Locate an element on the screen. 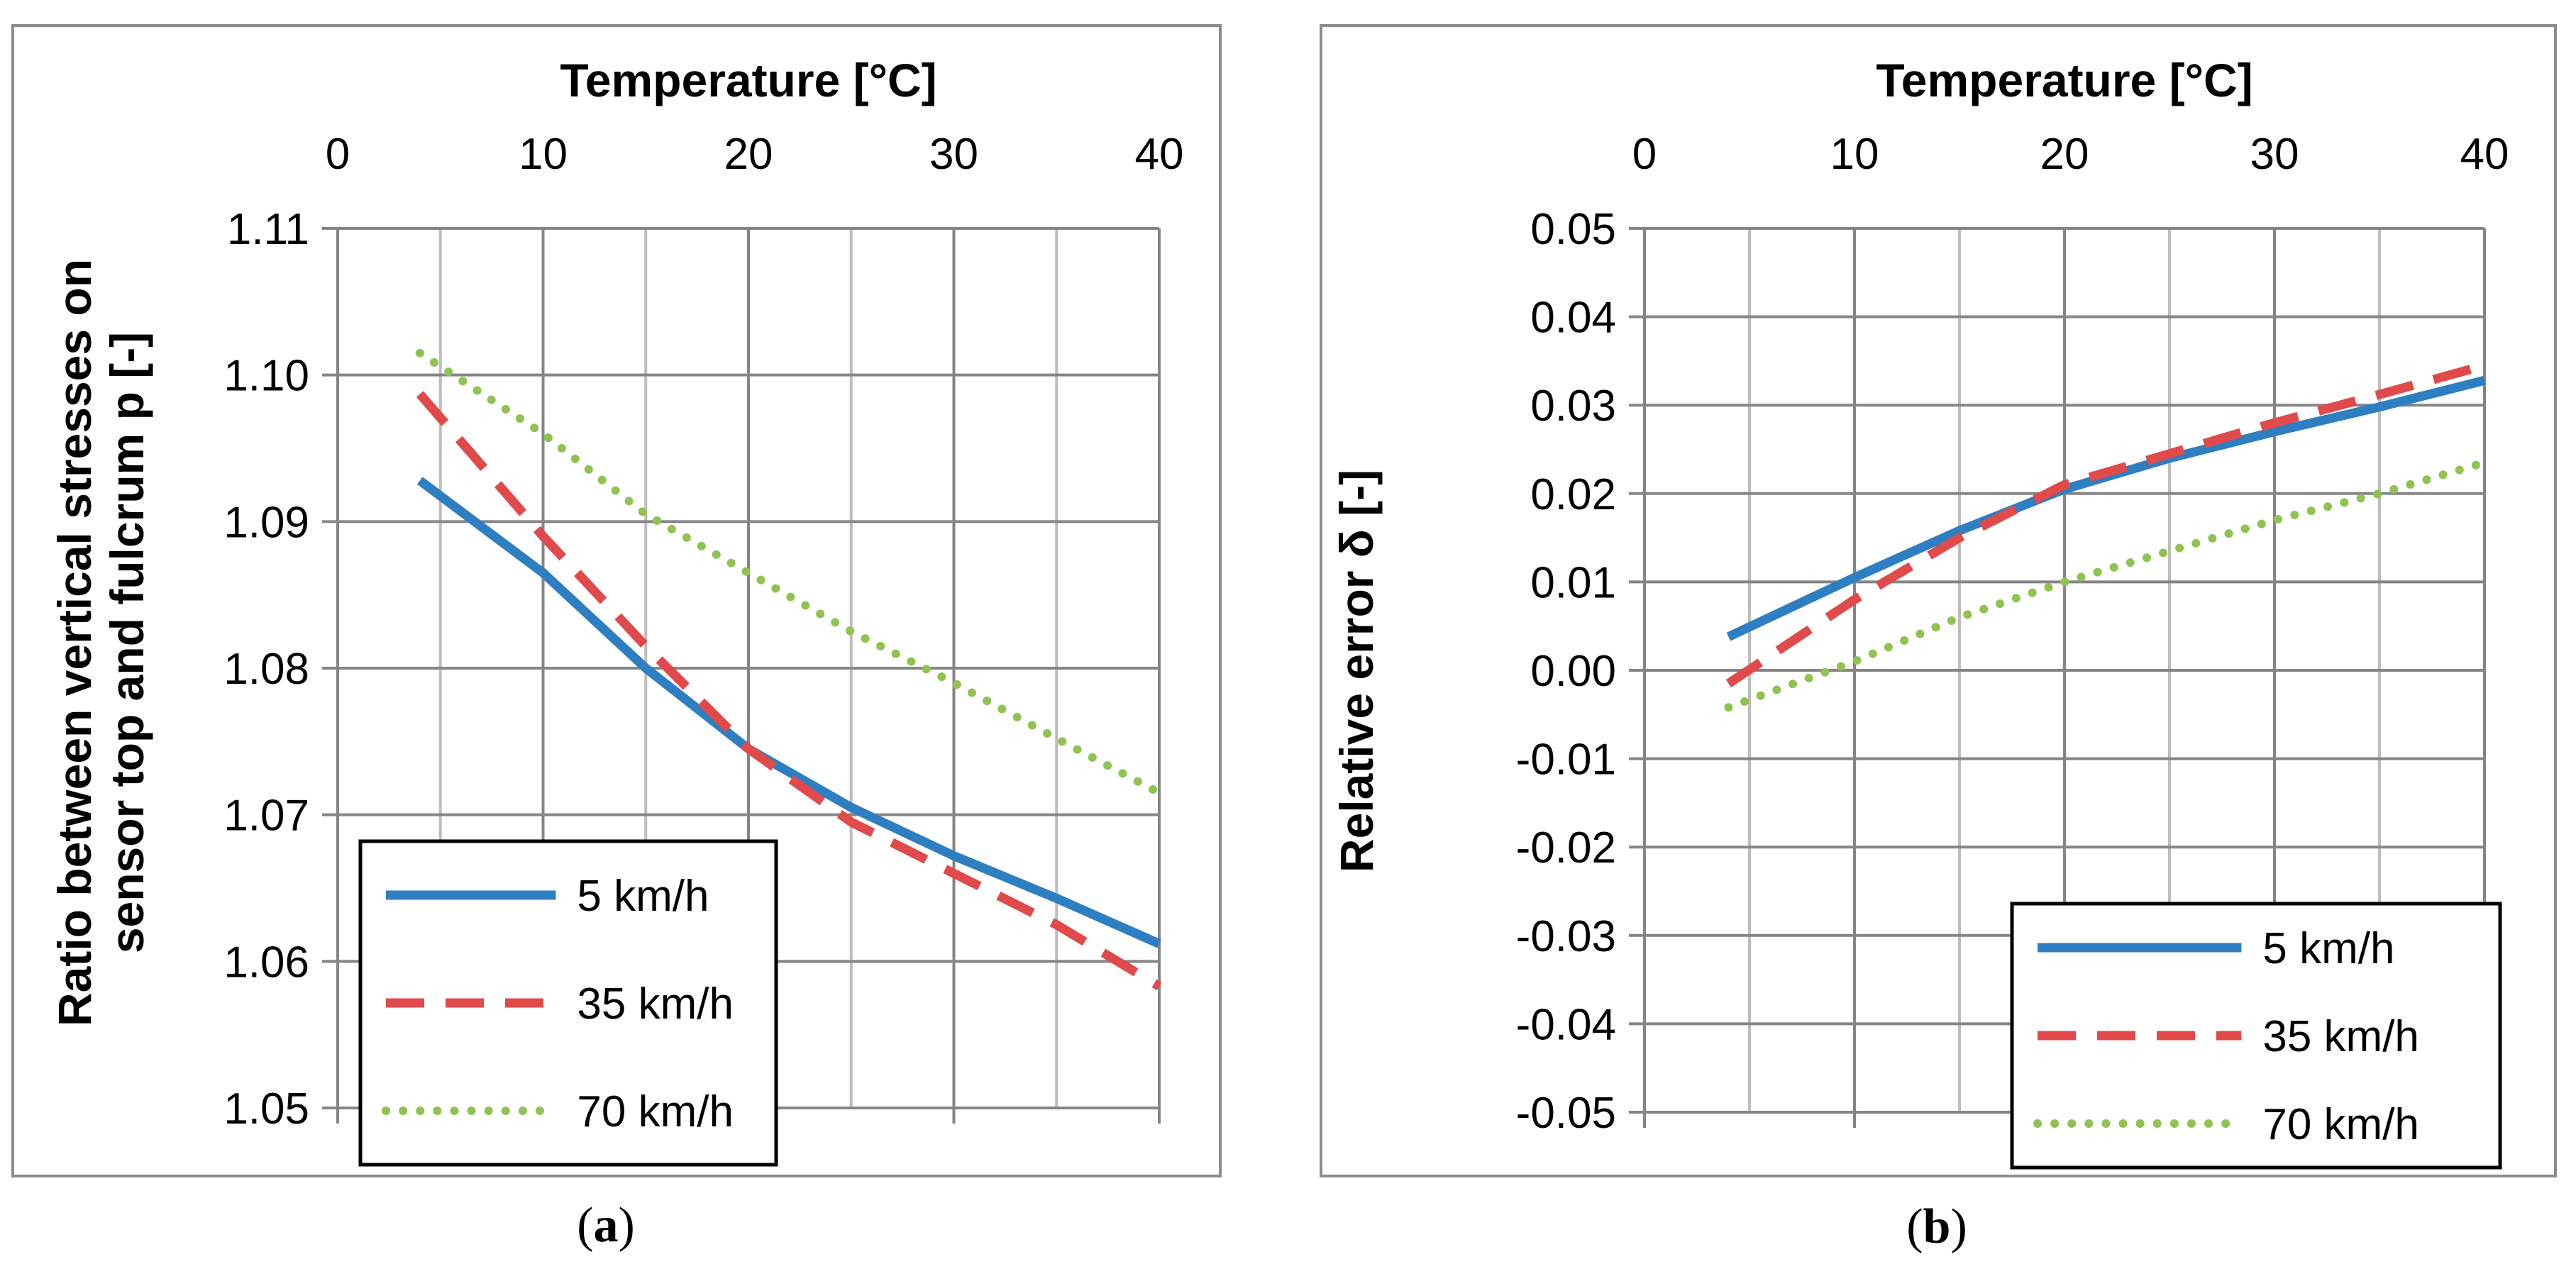 This screenshot has width=2576, height=1264. figure-caption: (b) is located at coordinates (1936, 1226).